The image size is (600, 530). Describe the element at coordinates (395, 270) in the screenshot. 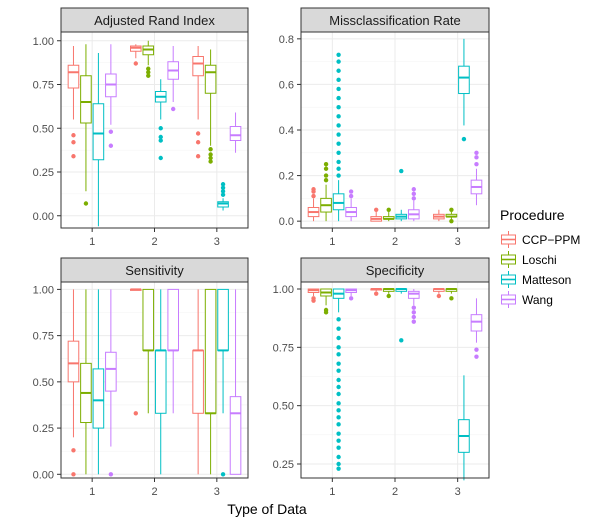

I see `panel-strip` at that location.